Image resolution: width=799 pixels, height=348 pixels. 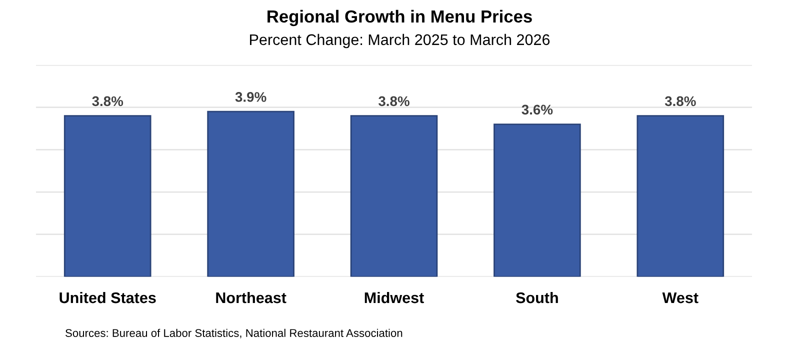 What do you see at coordinates (251, 298) in the screenshot?
I see `x-tick-label: Northeast` at bounding box center [251, 298].